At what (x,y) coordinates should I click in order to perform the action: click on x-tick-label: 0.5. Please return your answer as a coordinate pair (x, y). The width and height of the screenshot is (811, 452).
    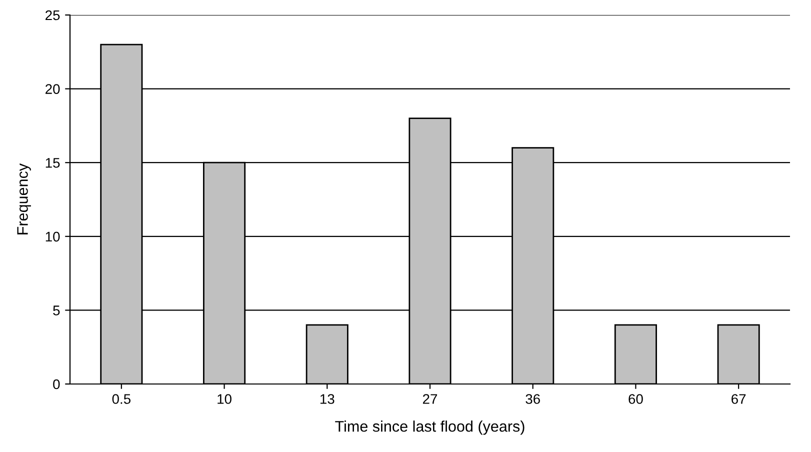
    Looking at the image, I should click on (121, 399).